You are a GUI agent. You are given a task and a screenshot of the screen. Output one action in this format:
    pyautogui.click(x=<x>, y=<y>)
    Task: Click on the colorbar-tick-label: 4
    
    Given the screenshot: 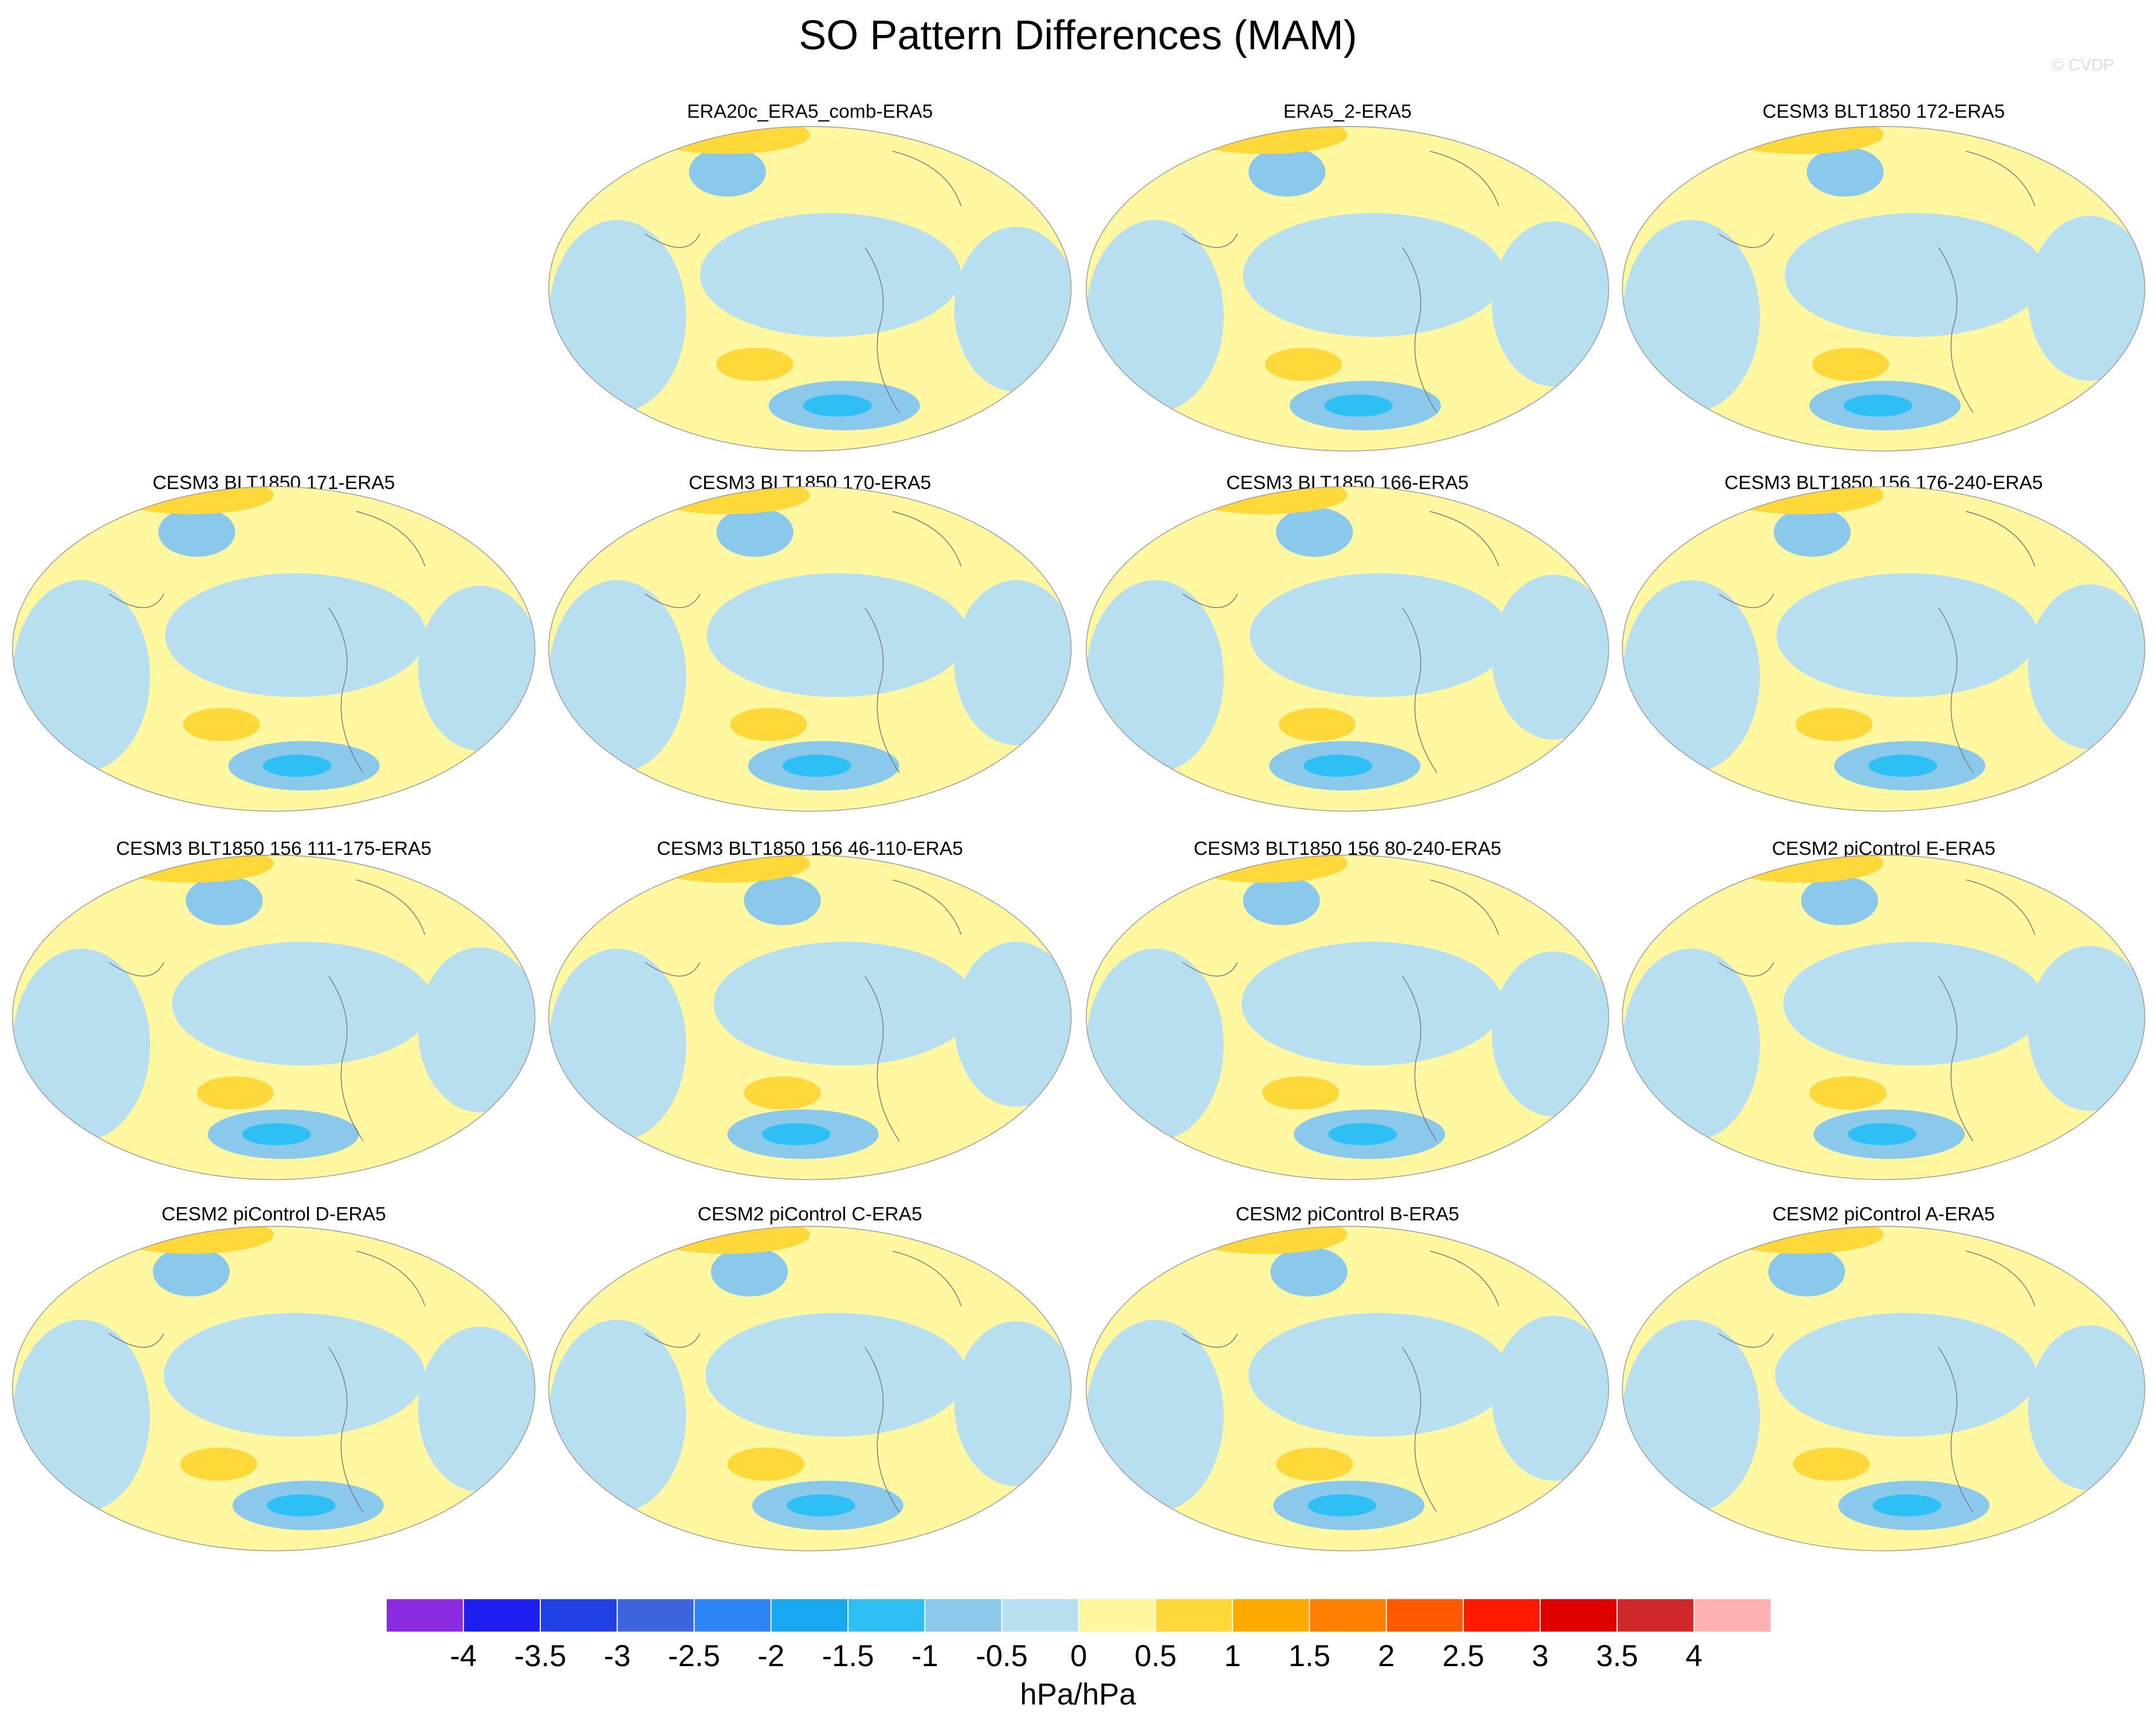 What is the action you would take?
    pyautogui.click(x=1694, y=1656)
    